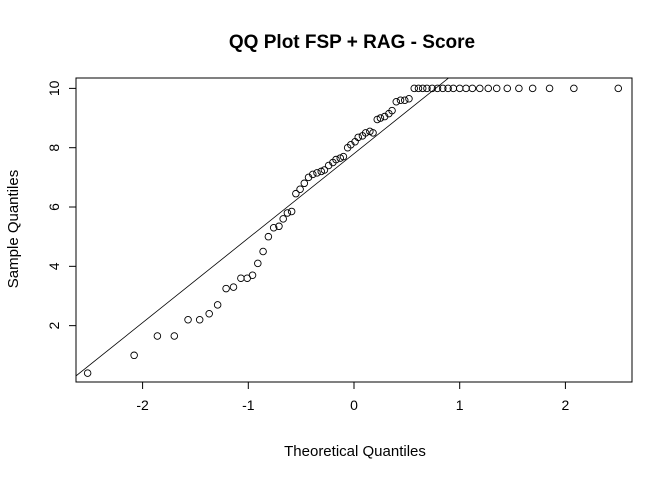 The image size is (672, 480). What do you see at coordinates (460, 405) in the screenshot?
I see `x-tick-label: 1` at bounding box center [460, 405].